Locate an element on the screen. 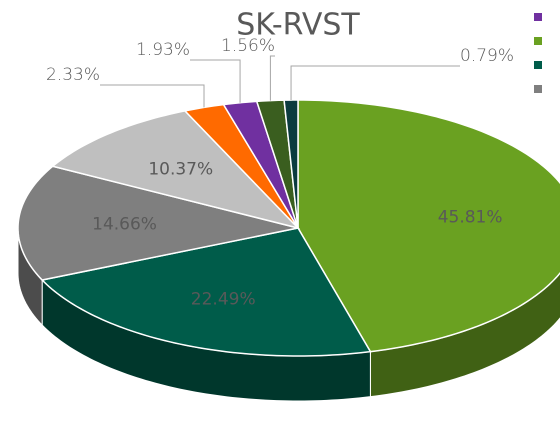  data-label: 2.33% is located at coordinates (73, 75).